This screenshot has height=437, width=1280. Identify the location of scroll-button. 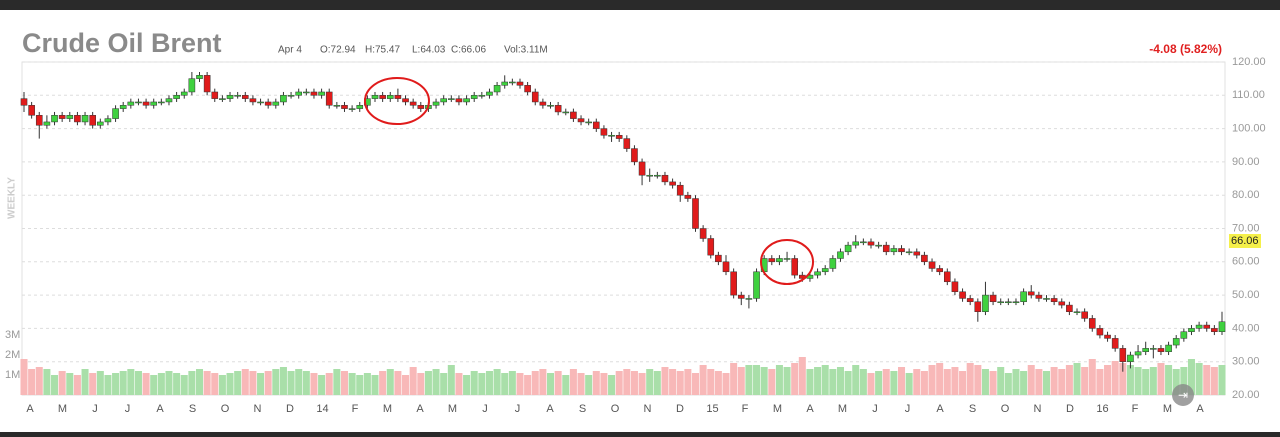
(1183, 395).